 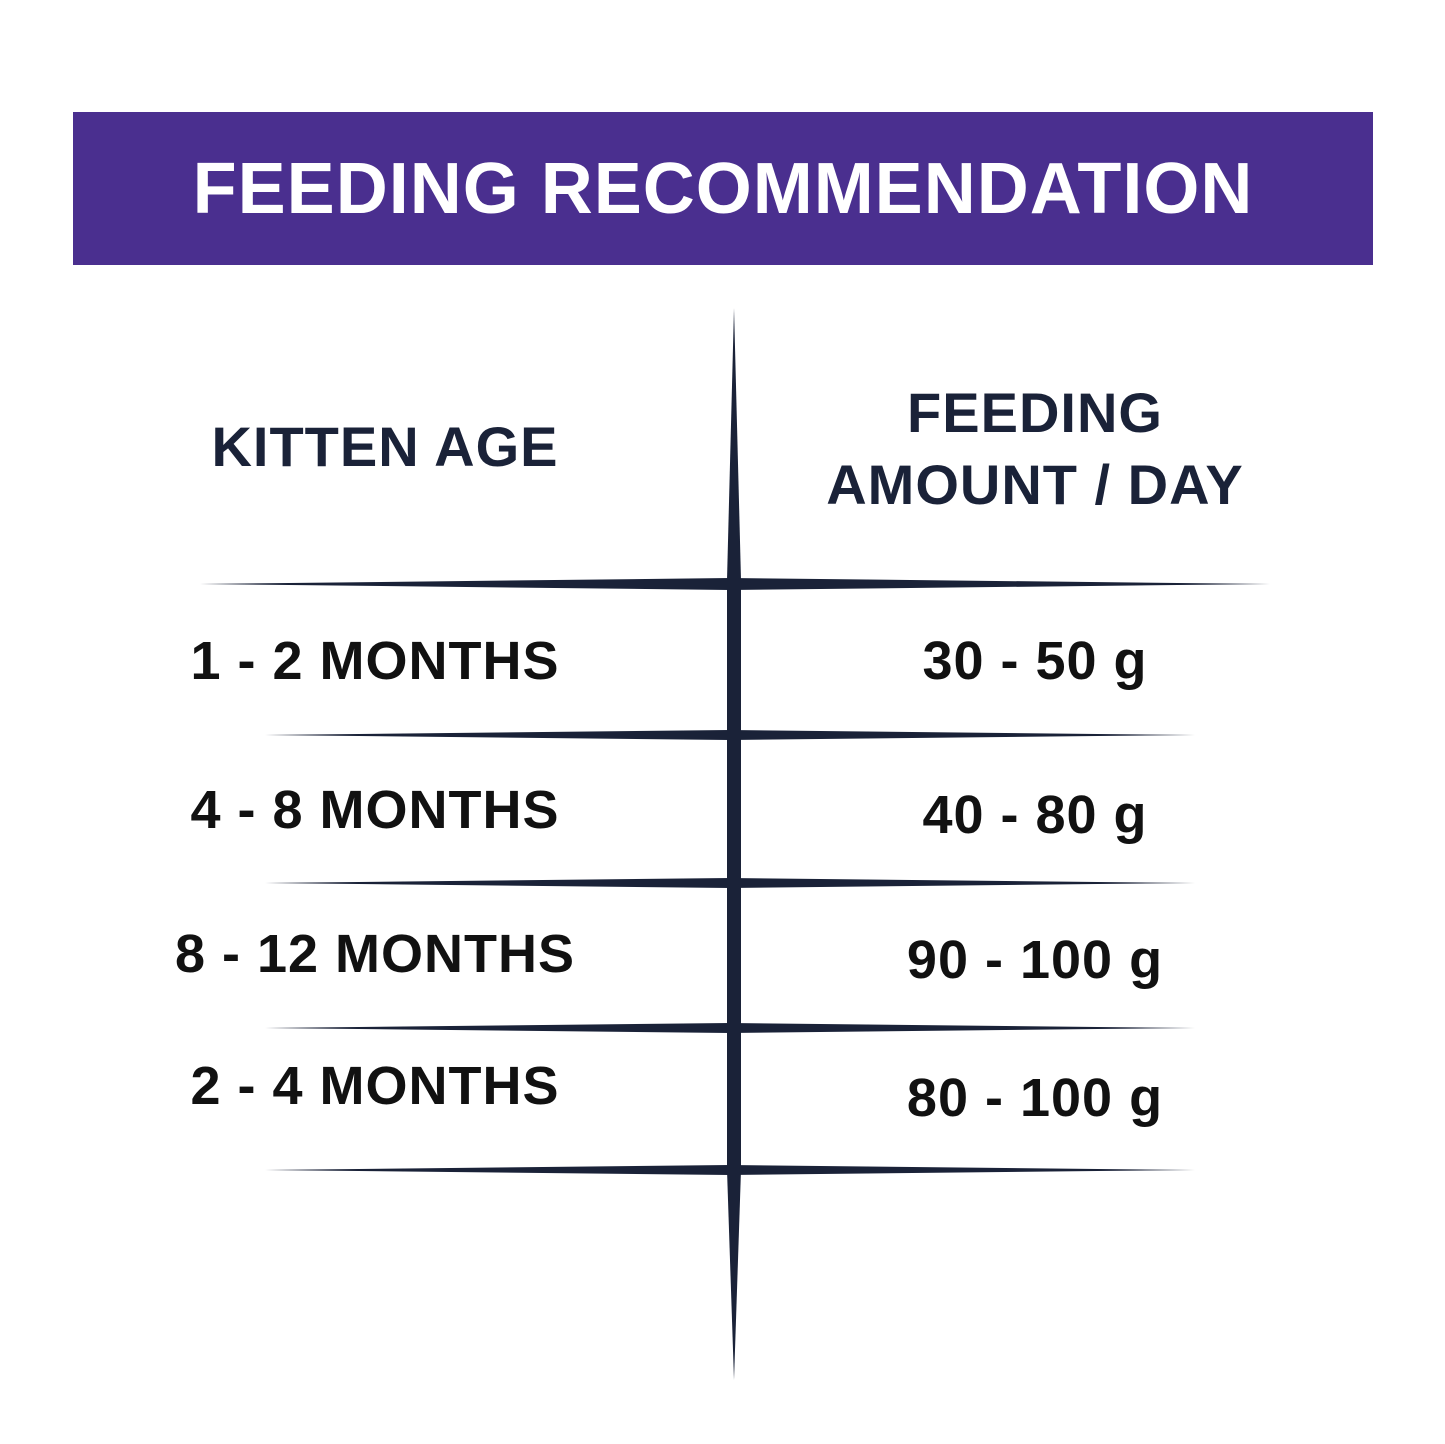 What do you see at coordinates (375, 1086) in the screenshot?
I see `row-age: 2 - 4 MONTHS` at bounding box center [375, 1086].